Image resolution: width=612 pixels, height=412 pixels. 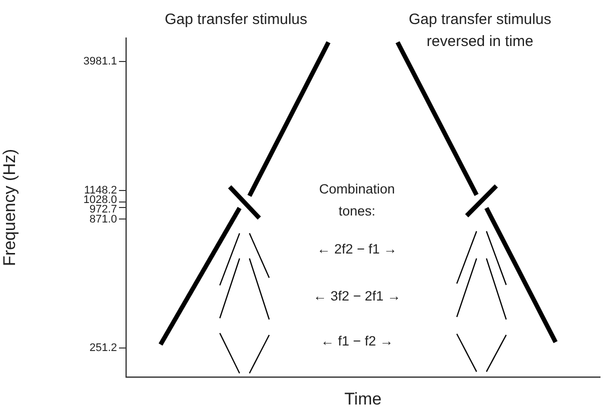 I want to click on x-axis-title: Time, so click(x=363, y=398).